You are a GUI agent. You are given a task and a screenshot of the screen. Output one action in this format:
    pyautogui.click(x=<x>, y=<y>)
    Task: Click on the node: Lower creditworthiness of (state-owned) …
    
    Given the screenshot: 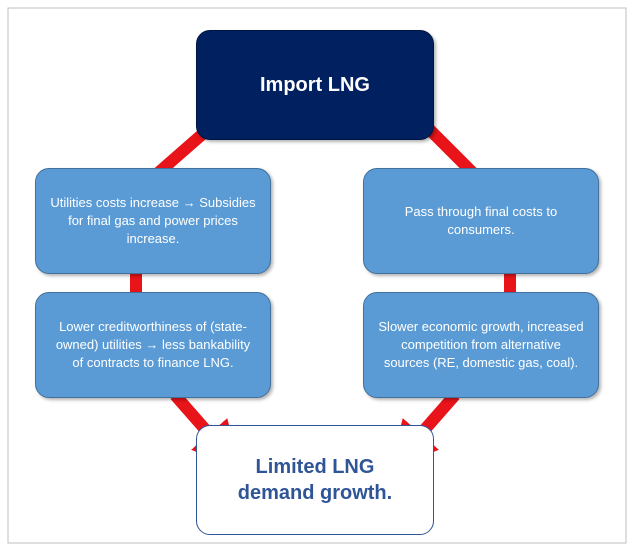 What is the action you would take?
    pyautogui.click(x=153, y=345)
    